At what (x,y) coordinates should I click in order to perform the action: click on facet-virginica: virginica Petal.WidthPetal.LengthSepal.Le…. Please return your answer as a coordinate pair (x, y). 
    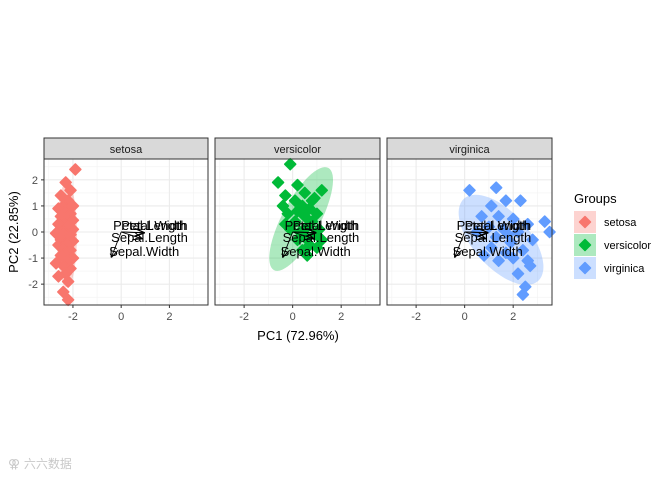
    Looking at the image, I should click on (471, 230).